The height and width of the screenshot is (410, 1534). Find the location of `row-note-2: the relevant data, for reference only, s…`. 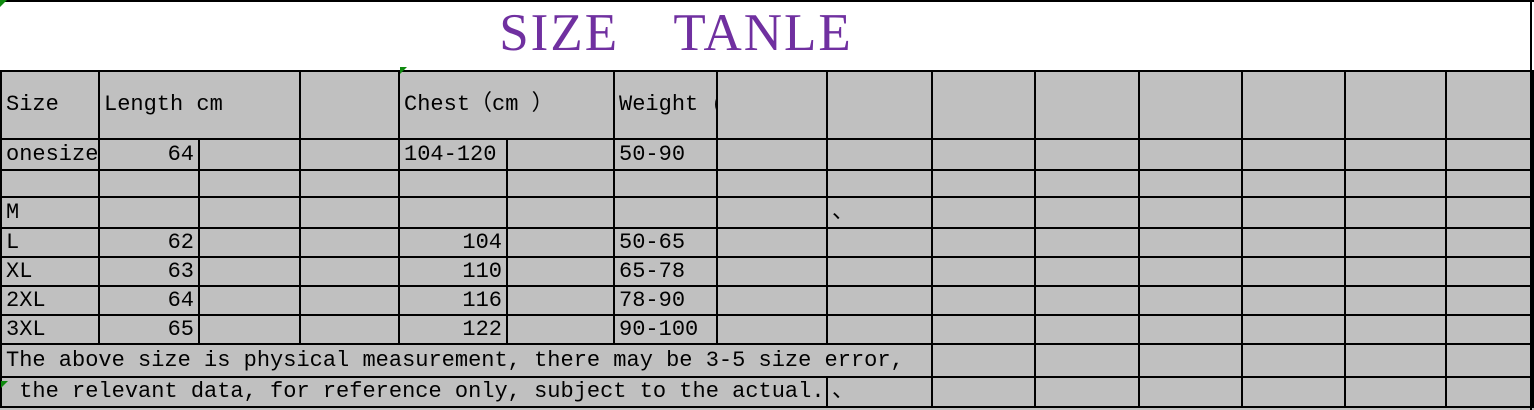

row-note-2: the relevant data, for reference only, s… is located at coordinates (767, 392).